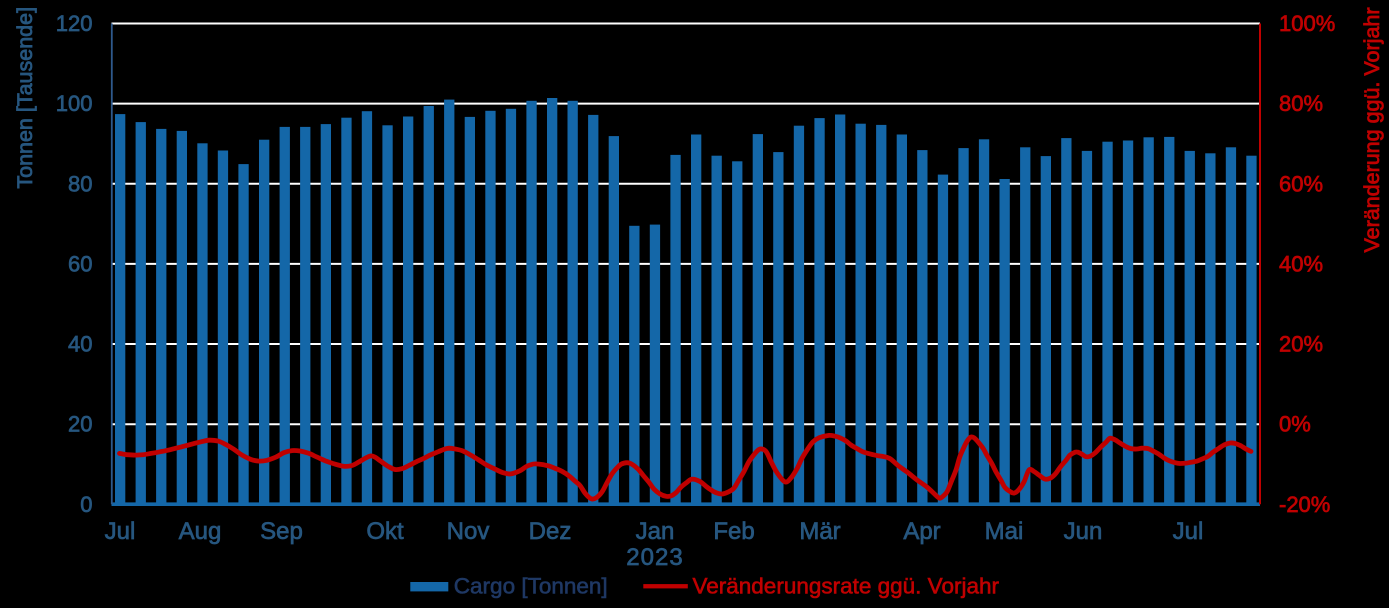 Image resolution: width=1389 pixels, height=608 pixels. Describe the element at coordinates (1004, 531) in the screenshot. I see `svg-text: Mai` at that location.